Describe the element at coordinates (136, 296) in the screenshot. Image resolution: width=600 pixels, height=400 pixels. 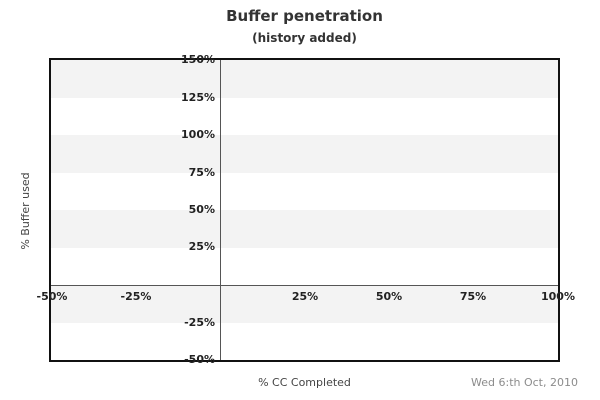
I see `x-tick-neg25: -25%` at that location.